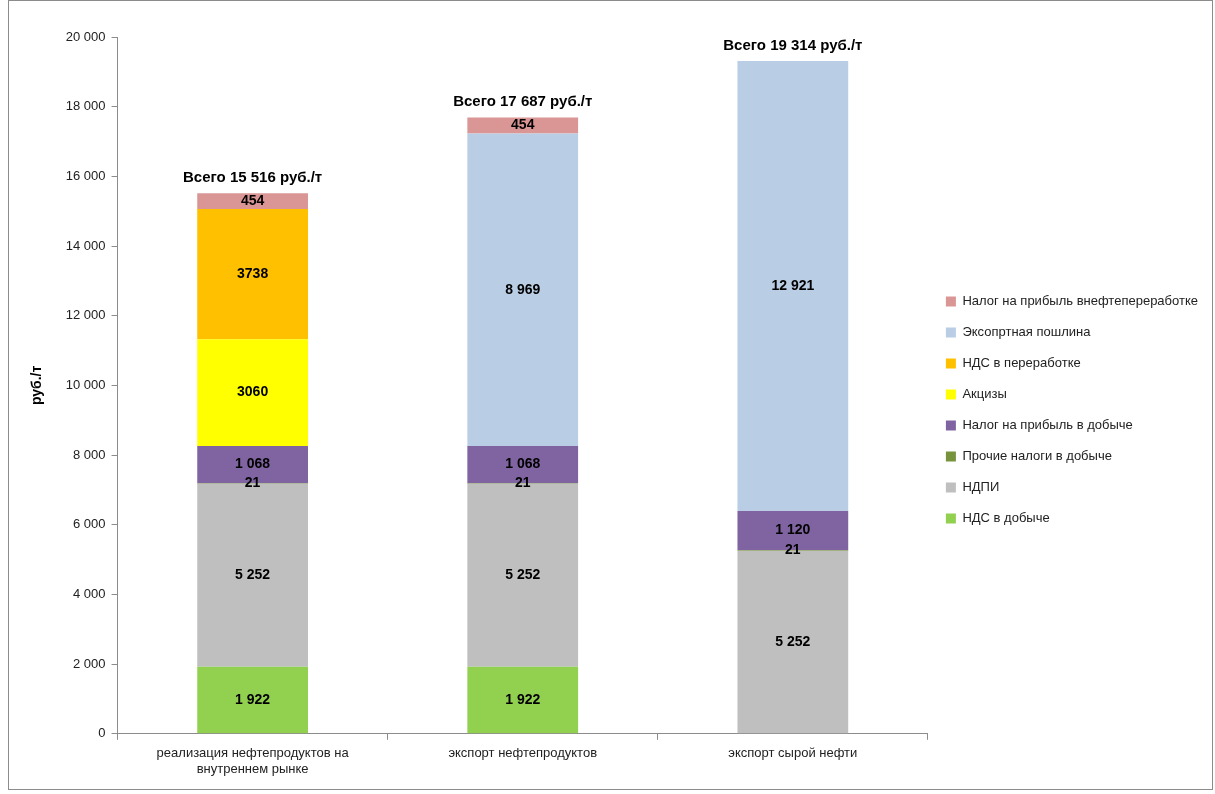 This screenshot has height=794, width=1215. I want to click on y-tick-label: 6 000, so click(89, 524).